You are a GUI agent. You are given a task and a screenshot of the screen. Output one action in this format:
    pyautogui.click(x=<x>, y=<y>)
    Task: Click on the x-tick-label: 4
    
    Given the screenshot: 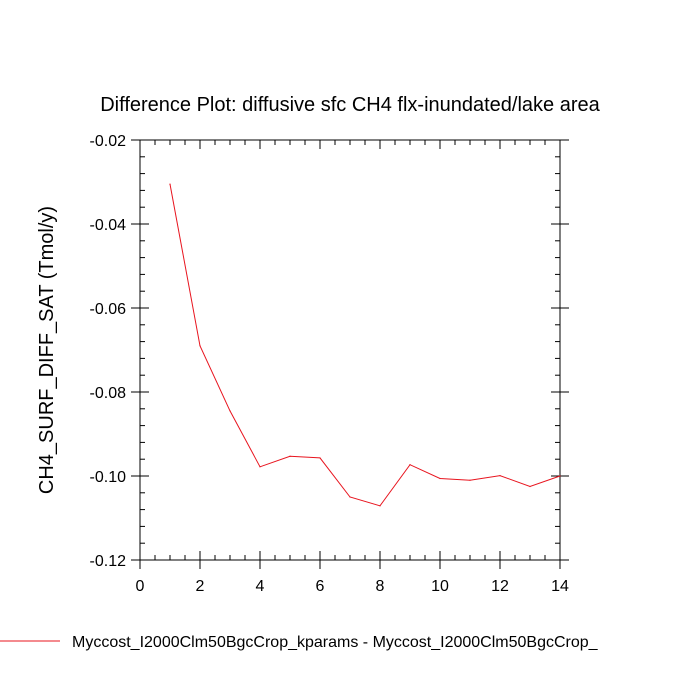 What is the action you would take?
    pyautogui.click(x=260, y=586)
    